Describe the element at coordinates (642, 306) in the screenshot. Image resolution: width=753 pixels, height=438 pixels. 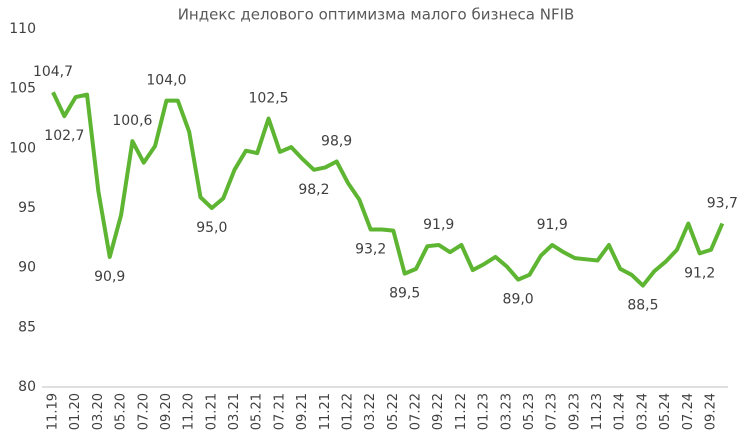
I see `data-label: 88,5` at that location.